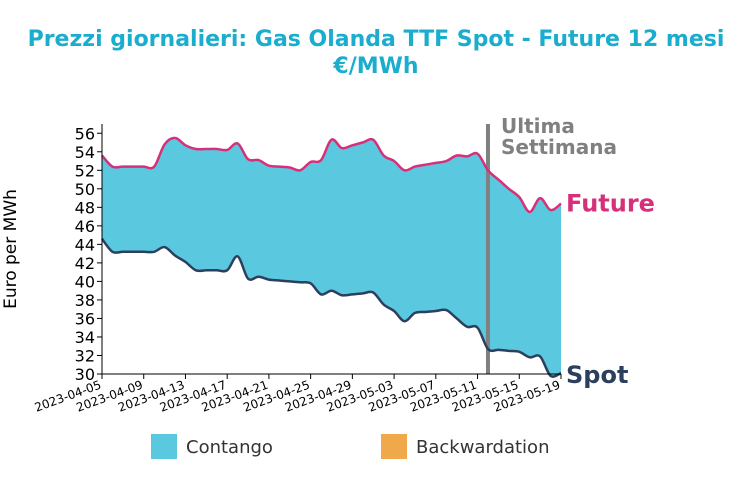 This screenshot has width=752, height=504. What do you see at coordinates (350, 446) in the screenshot?
I see `legend: Contango Backwardation` at bounding box center [350, 446].